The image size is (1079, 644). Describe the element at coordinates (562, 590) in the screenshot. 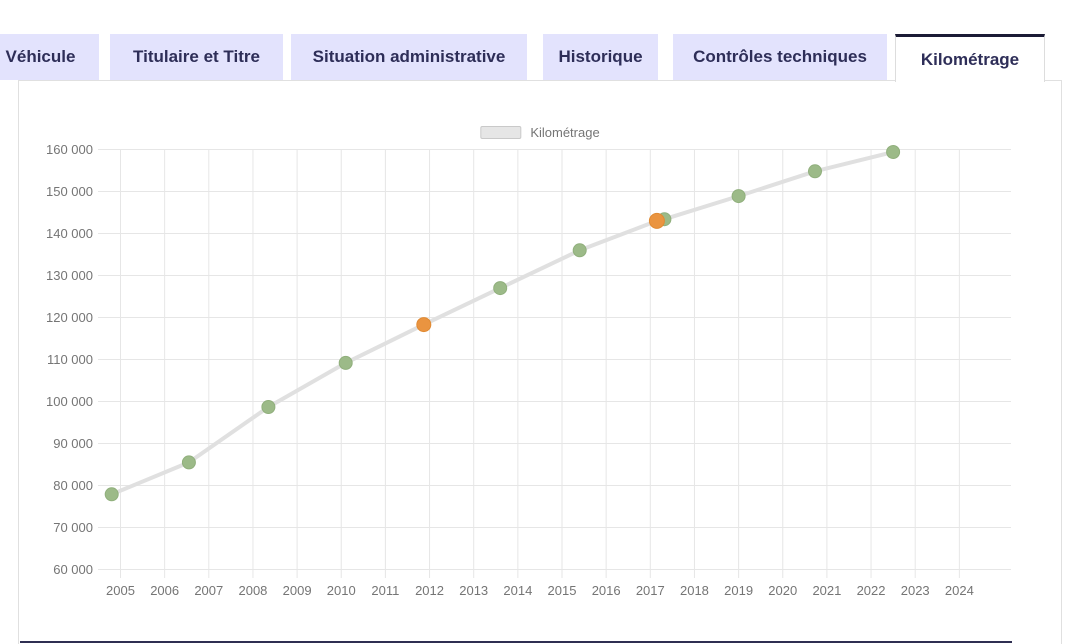

I see `x-axis-tick-label: 2015` at that location.